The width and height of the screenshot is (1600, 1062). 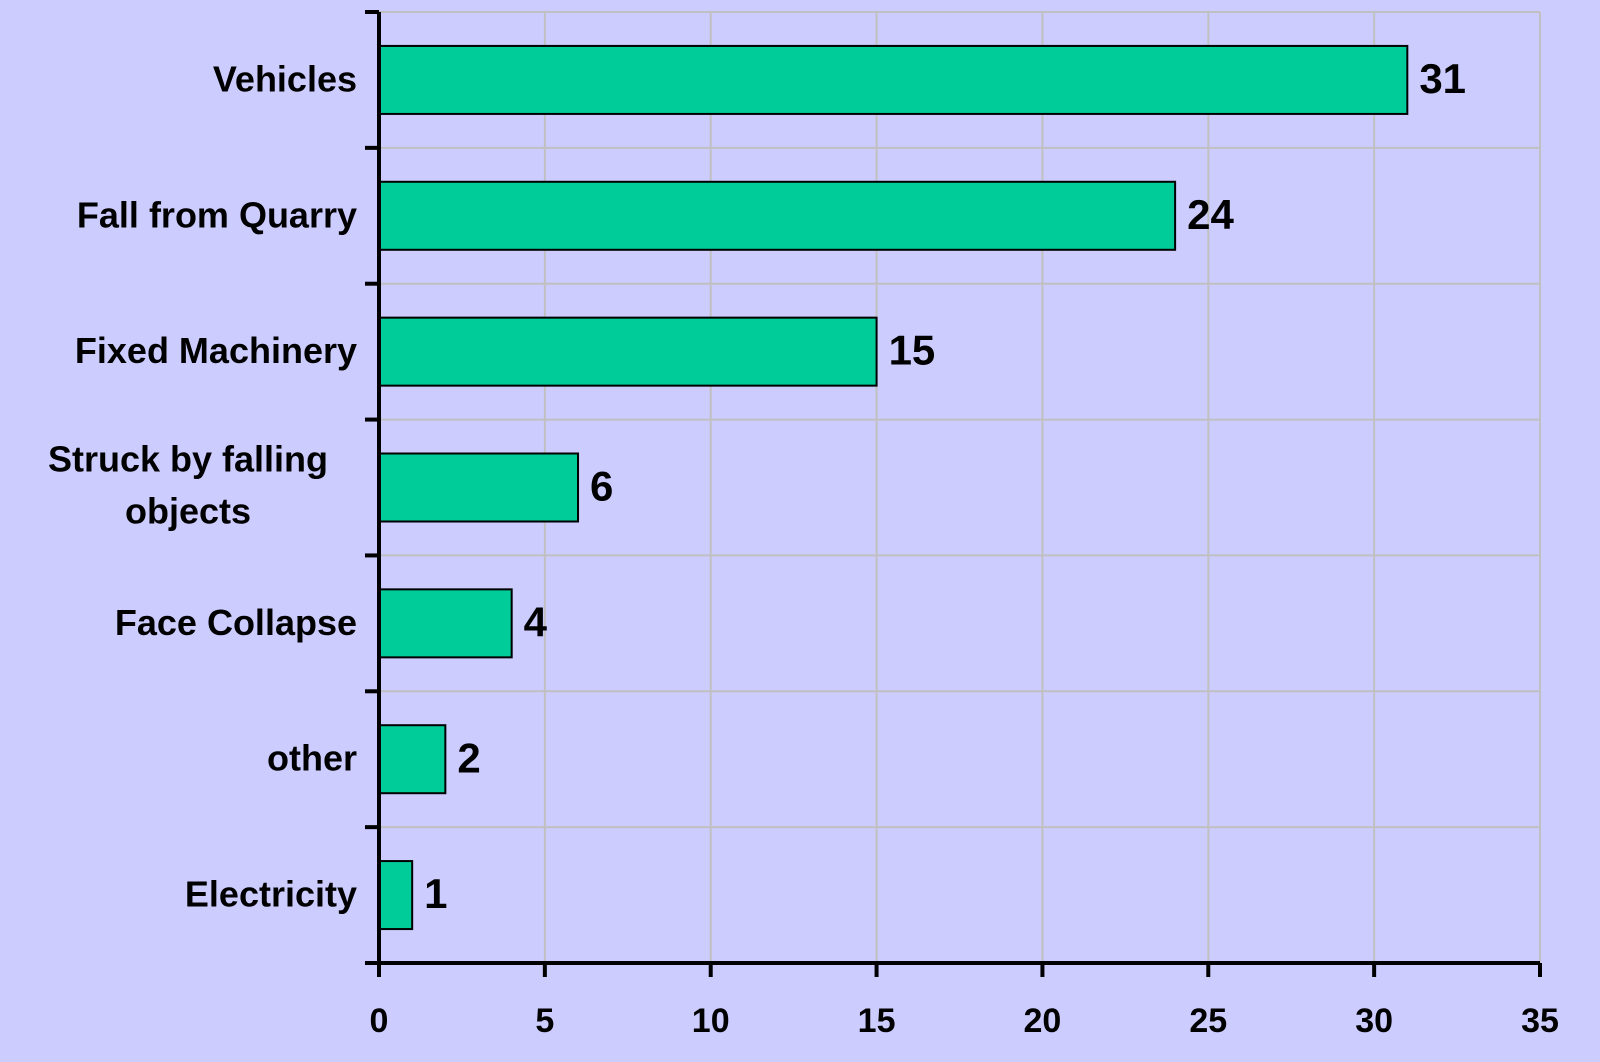 I want to click on x-tick-label: 15, so click(x=877, y=1021).